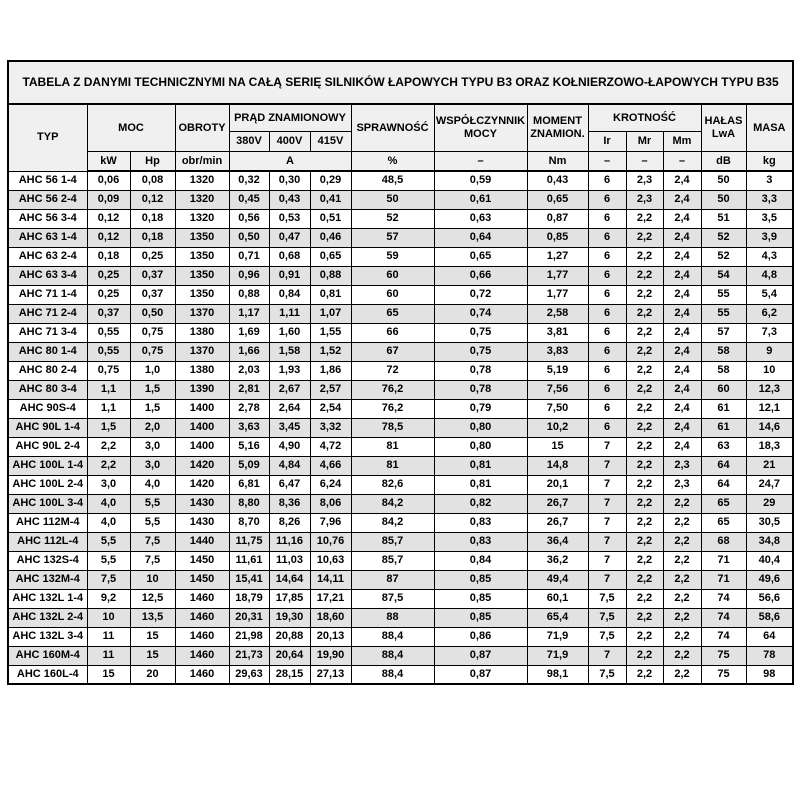  What do you see at coordinates (392, 370) in the screenshot?
I see `table-cell: 72` at bounding box center [392, 370].